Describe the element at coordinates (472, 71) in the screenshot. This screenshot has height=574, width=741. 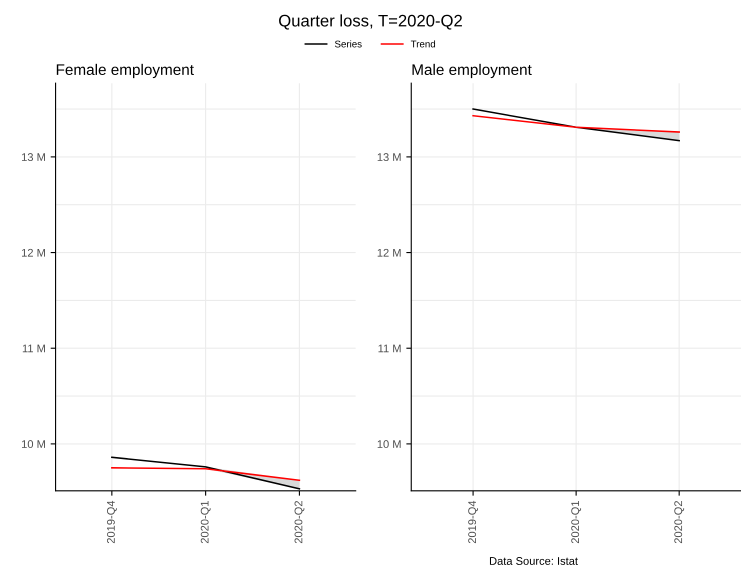
I see `chart-title: Male employment` at that location.